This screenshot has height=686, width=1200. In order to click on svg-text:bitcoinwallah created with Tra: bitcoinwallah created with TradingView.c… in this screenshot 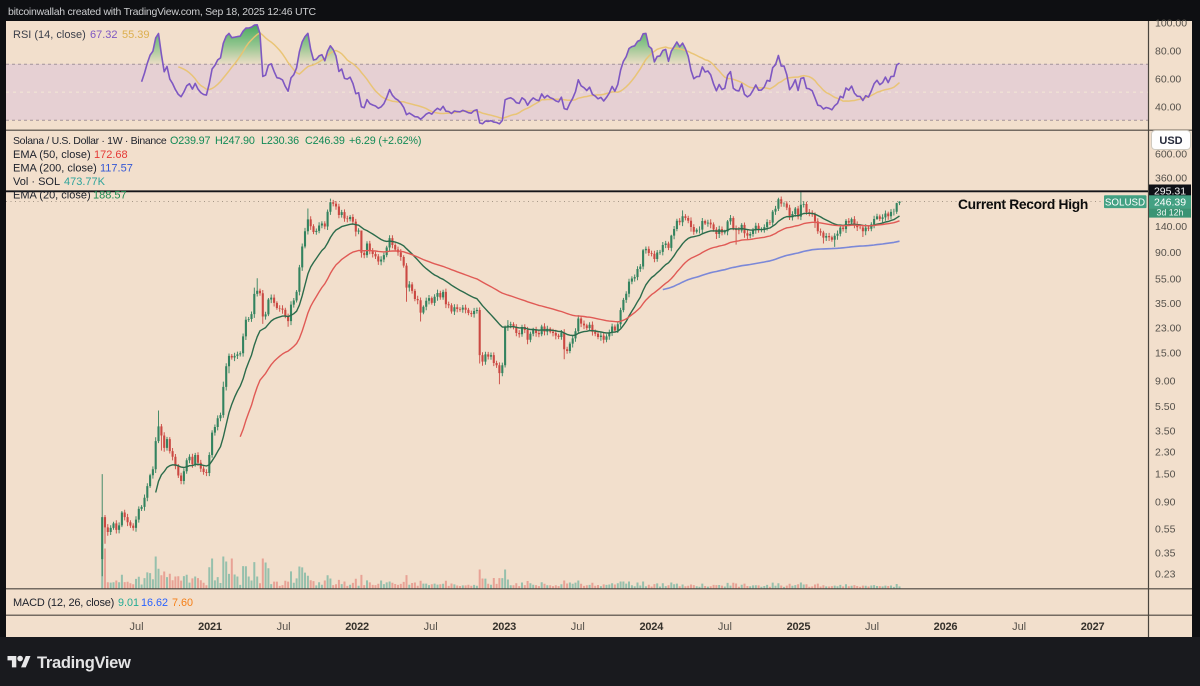, I will do `click(162, 12)`.